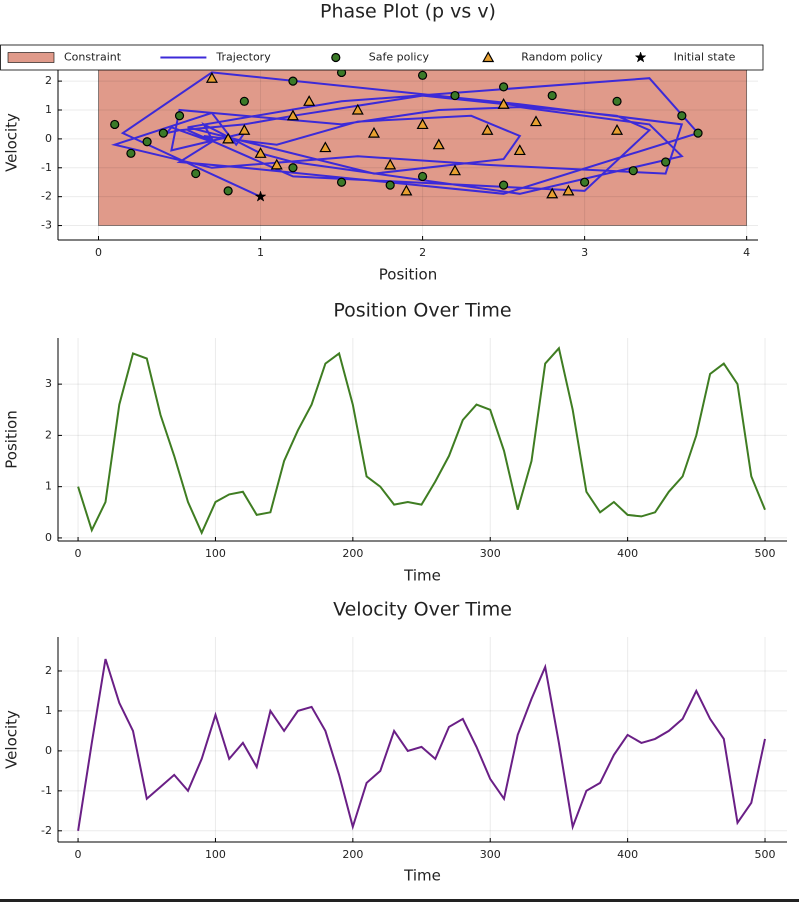 This screenshot has height=902, width=799. I want to click on legend-label: Trajectory, so click(243, 57).